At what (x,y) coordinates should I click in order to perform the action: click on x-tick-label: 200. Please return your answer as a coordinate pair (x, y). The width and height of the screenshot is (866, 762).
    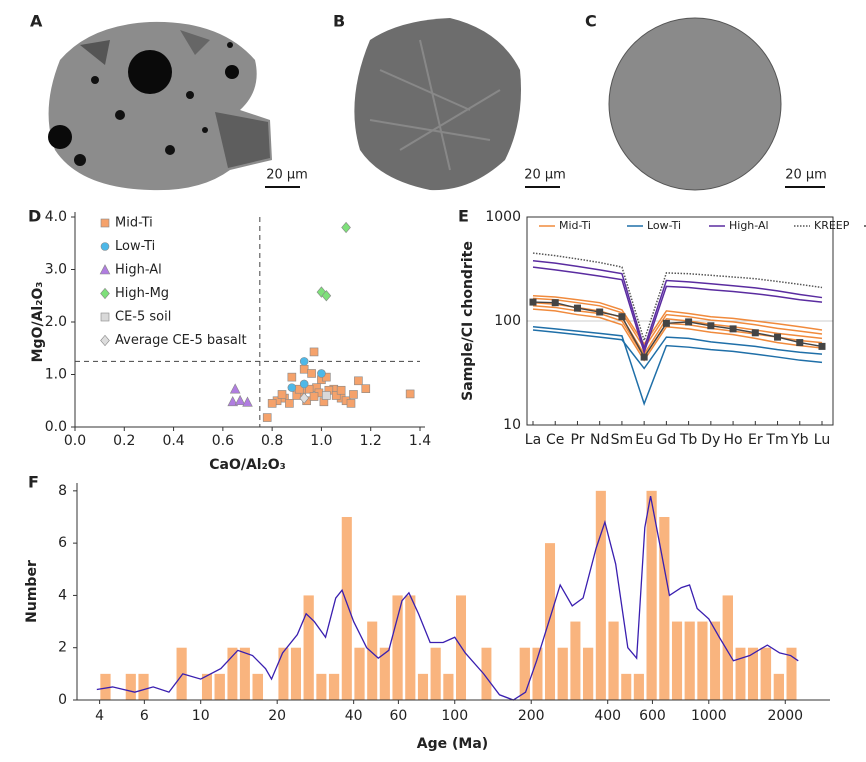
    Looking at the image, I should click on (531, 716).